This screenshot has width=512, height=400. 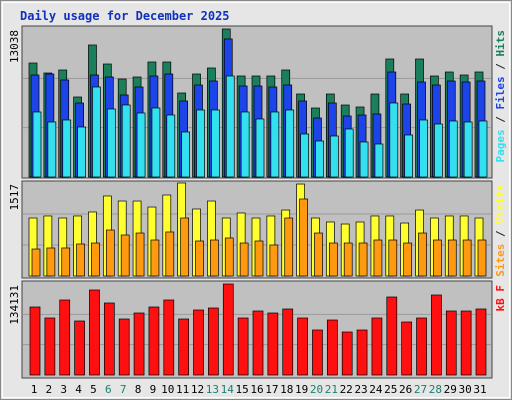 What do you see at coordinates (500, 43) in the screenshot?
I see `legend-entry: Hits` at bounding box center [500, 43].